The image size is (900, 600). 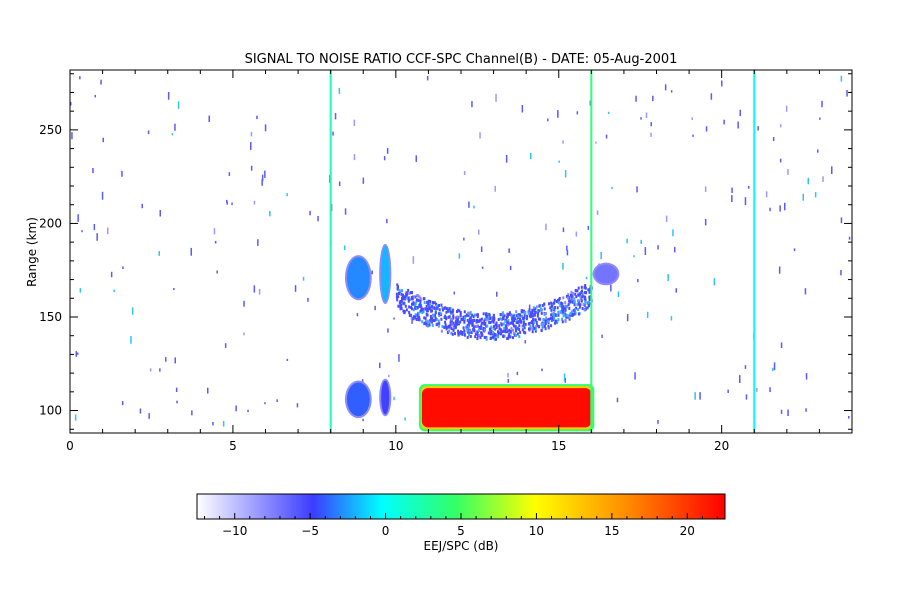 I want to click on y-tick-label: 250, so click(x=50, y=130).